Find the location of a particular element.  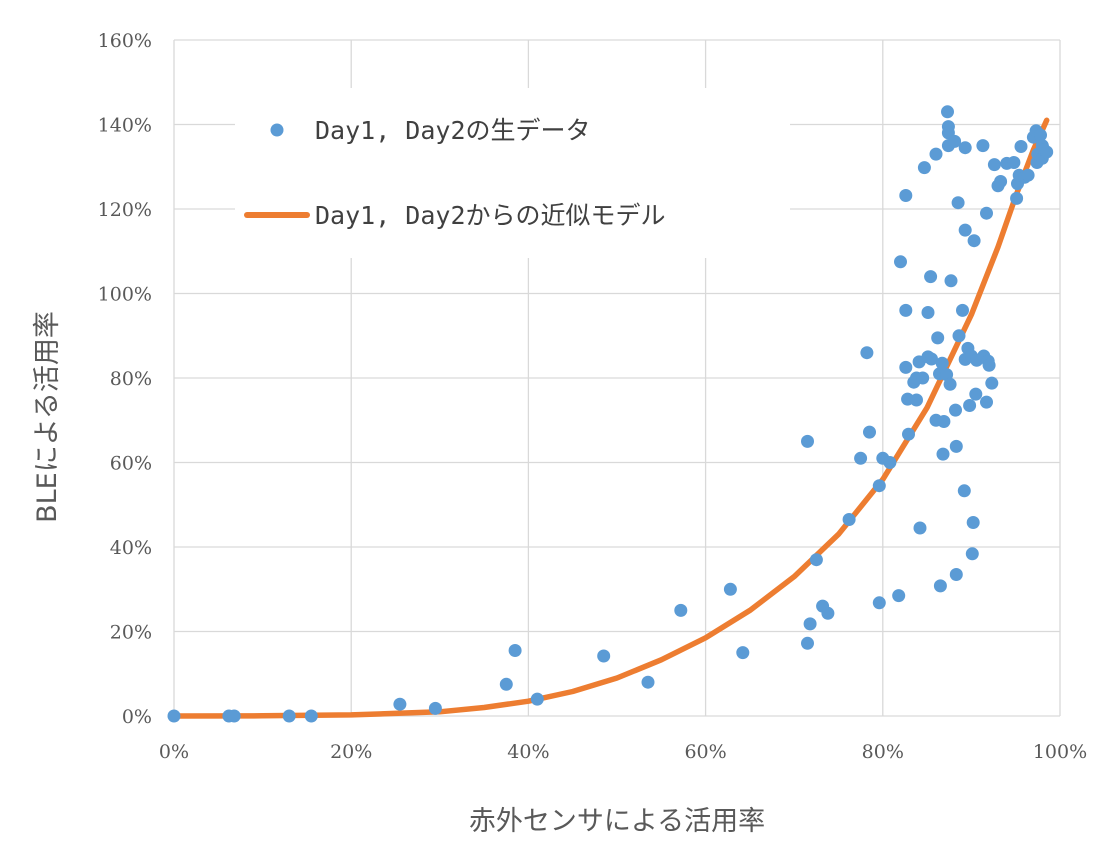

legend-background is located at coordinates (512, 173).